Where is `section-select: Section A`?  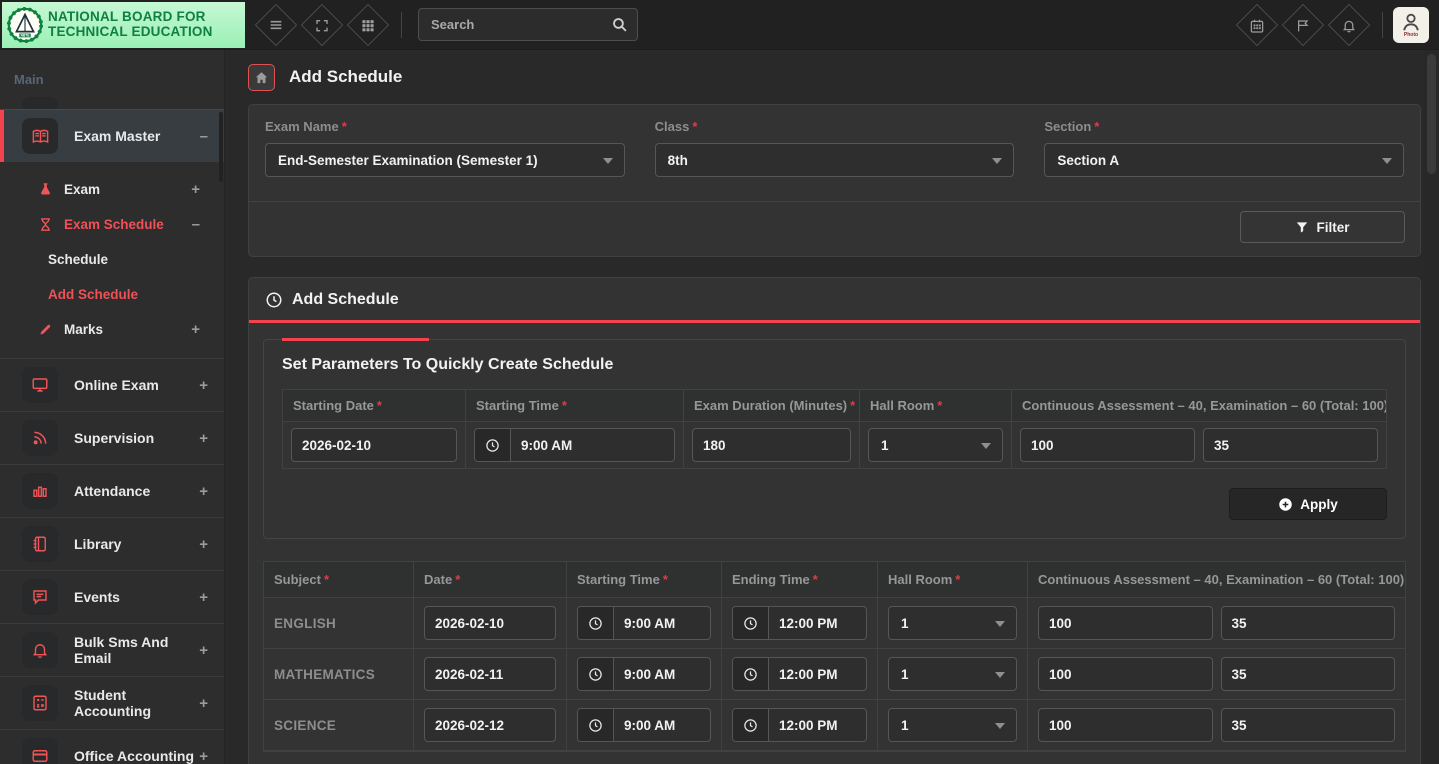 section-select: Section A is located at coordinates (1224, 160).